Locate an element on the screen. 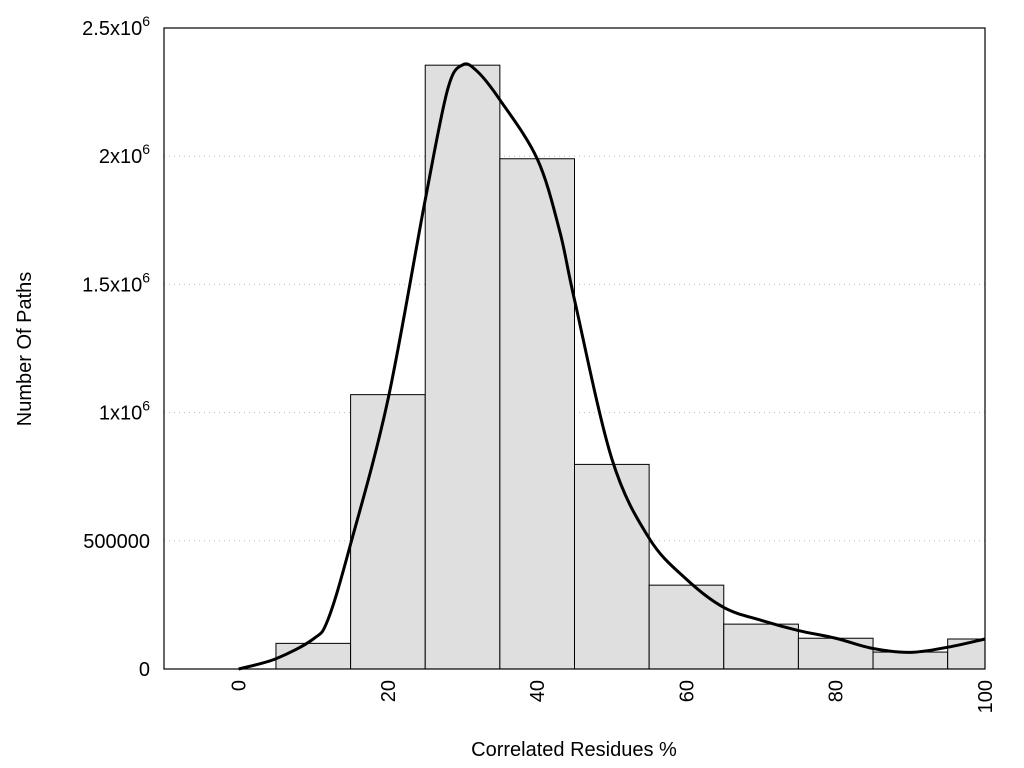 The width and height of the screenshot is (1024, 768). y-tick-label: 1.5x10⁶ is located at coordinates (116, 282).